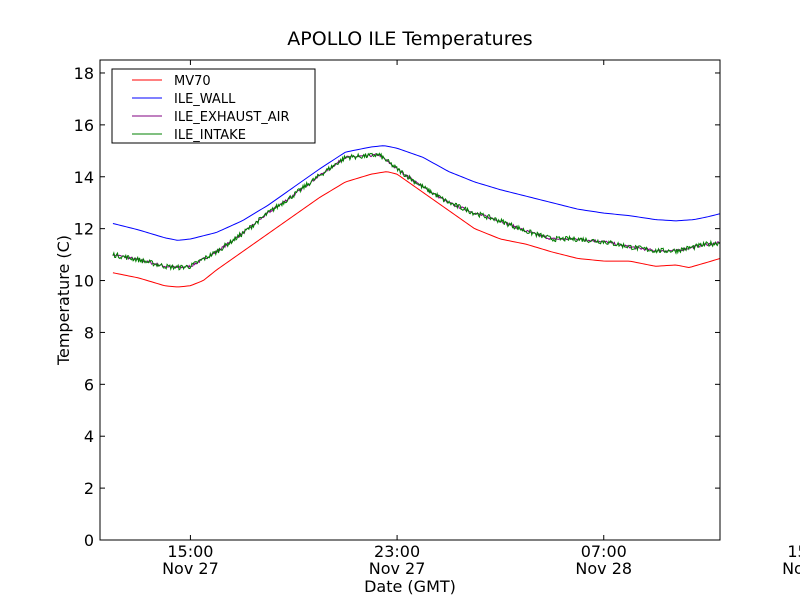 The height and width of the screenshot is (600, 800). Describe the element at coordinates (63, 300) in the screenshot. I see `y-axis-label: Temperature (C)` at that location.